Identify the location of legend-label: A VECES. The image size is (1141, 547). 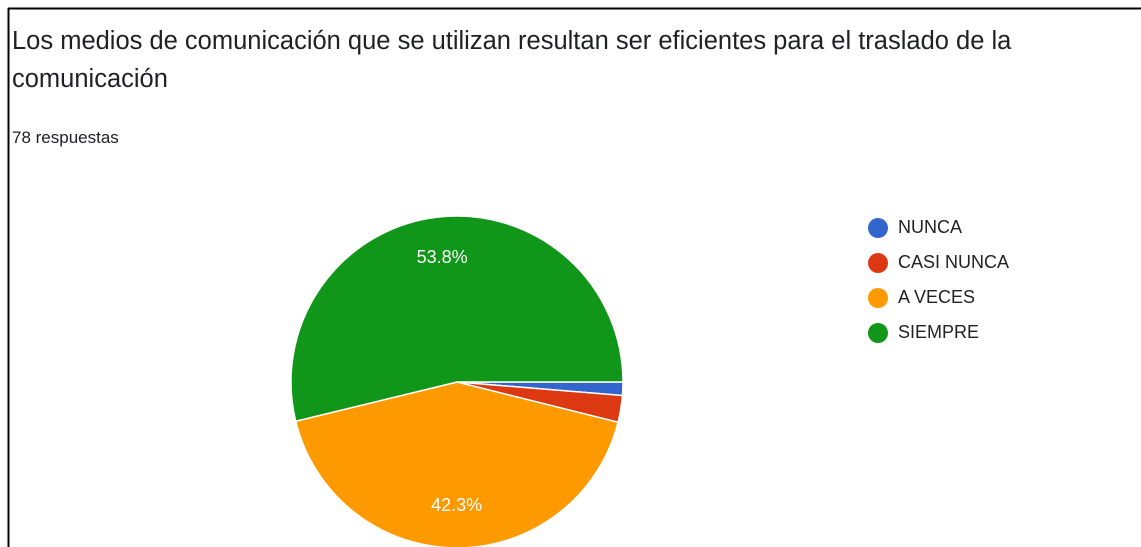
(936, 297).